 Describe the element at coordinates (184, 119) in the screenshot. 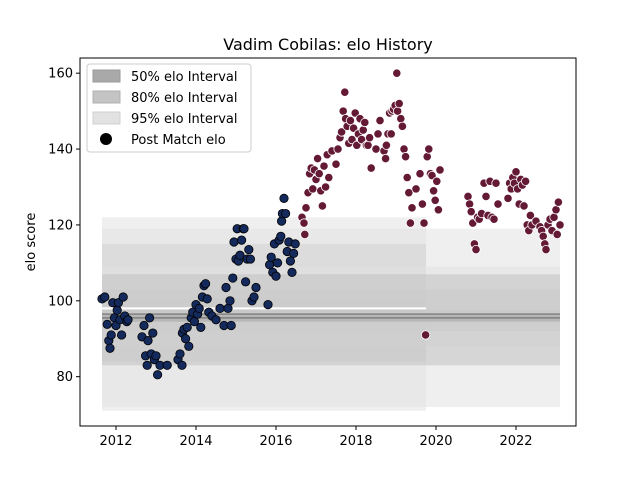

I see `legend-label-95: 95% elo Interval` at that location.